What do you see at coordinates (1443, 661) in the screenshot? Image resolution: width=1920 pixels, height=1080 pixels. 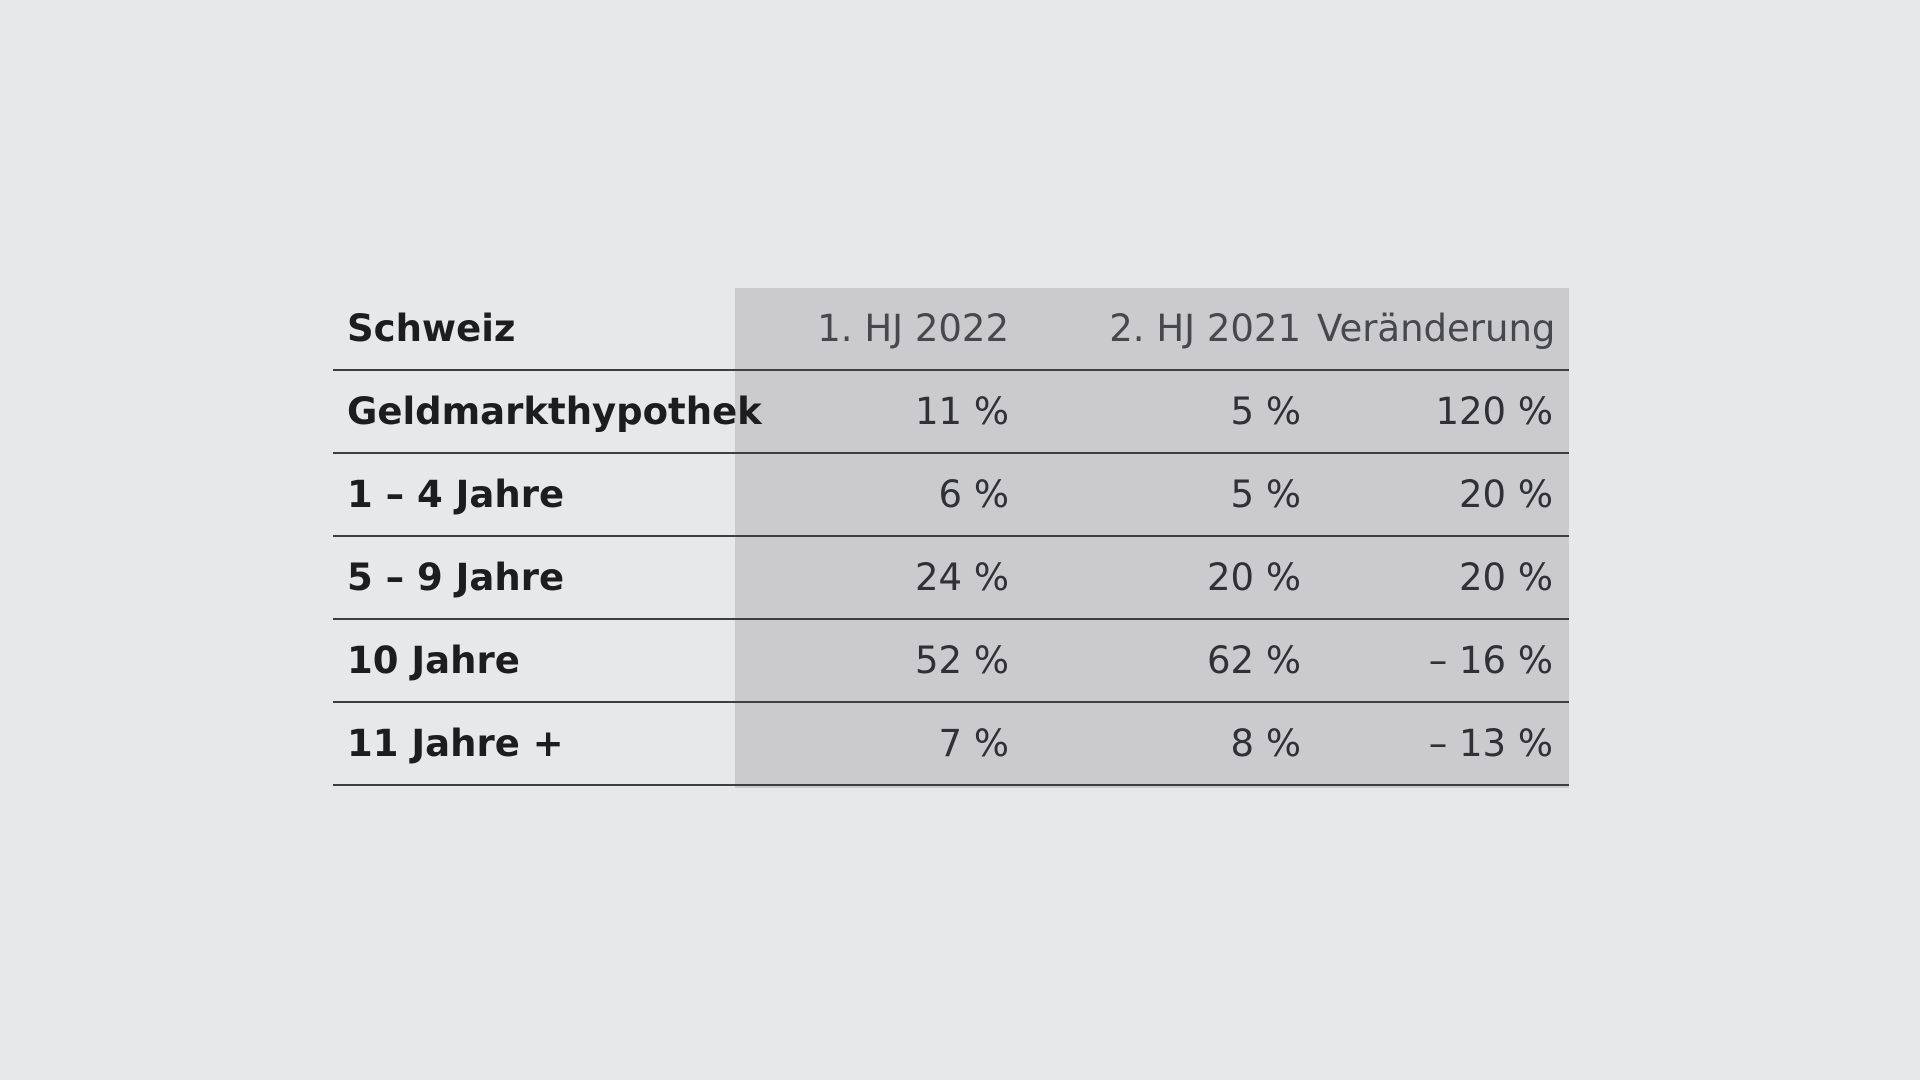 I see `cell-change: – 16 %` at bounding box center [1443, 661].